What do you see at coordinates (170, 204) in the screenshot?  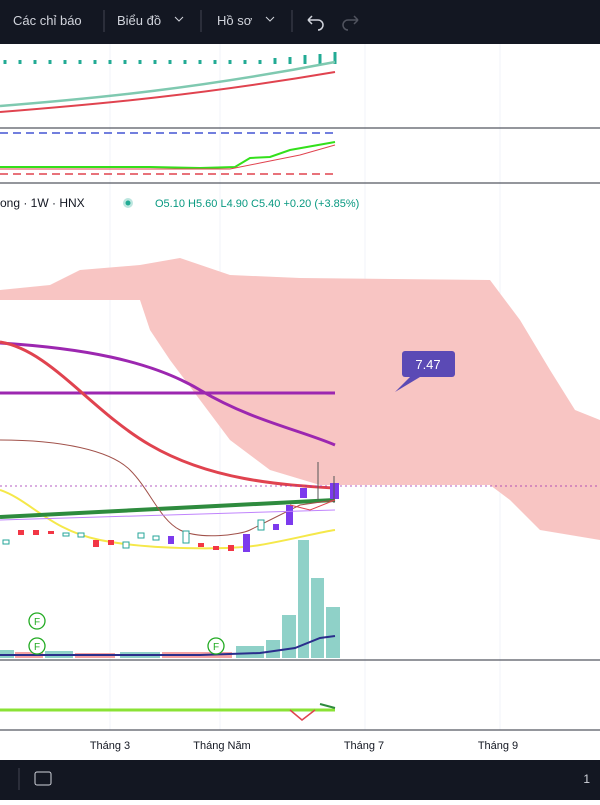 I see `open: O5.10` at bounding box center [170, 204].